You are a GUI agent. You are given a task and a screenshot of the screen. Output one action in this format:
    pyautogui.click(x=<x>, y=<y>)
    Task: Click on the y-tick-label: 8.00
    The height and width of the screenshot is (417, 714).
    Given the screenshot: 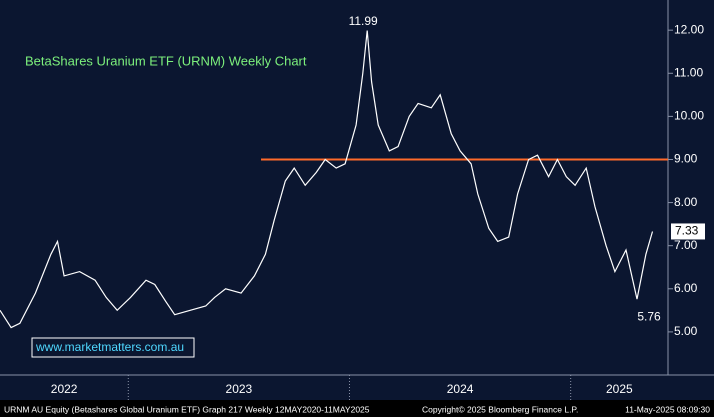 What is the action you would take?
    pyautogui.click(x=686, y=202)
    